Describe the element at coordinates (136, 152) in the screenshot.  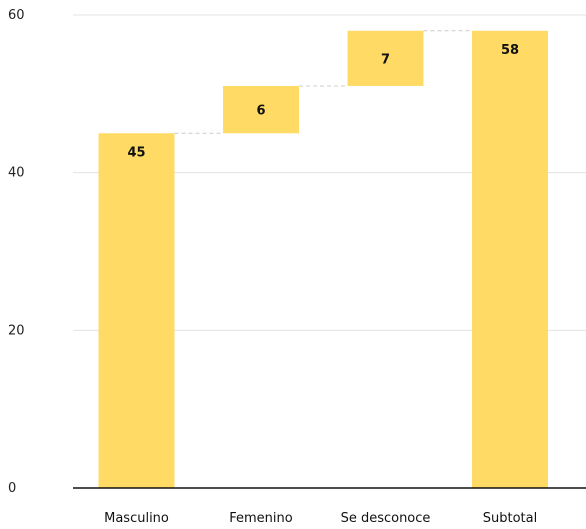
I see `data-label: 45` at that location.